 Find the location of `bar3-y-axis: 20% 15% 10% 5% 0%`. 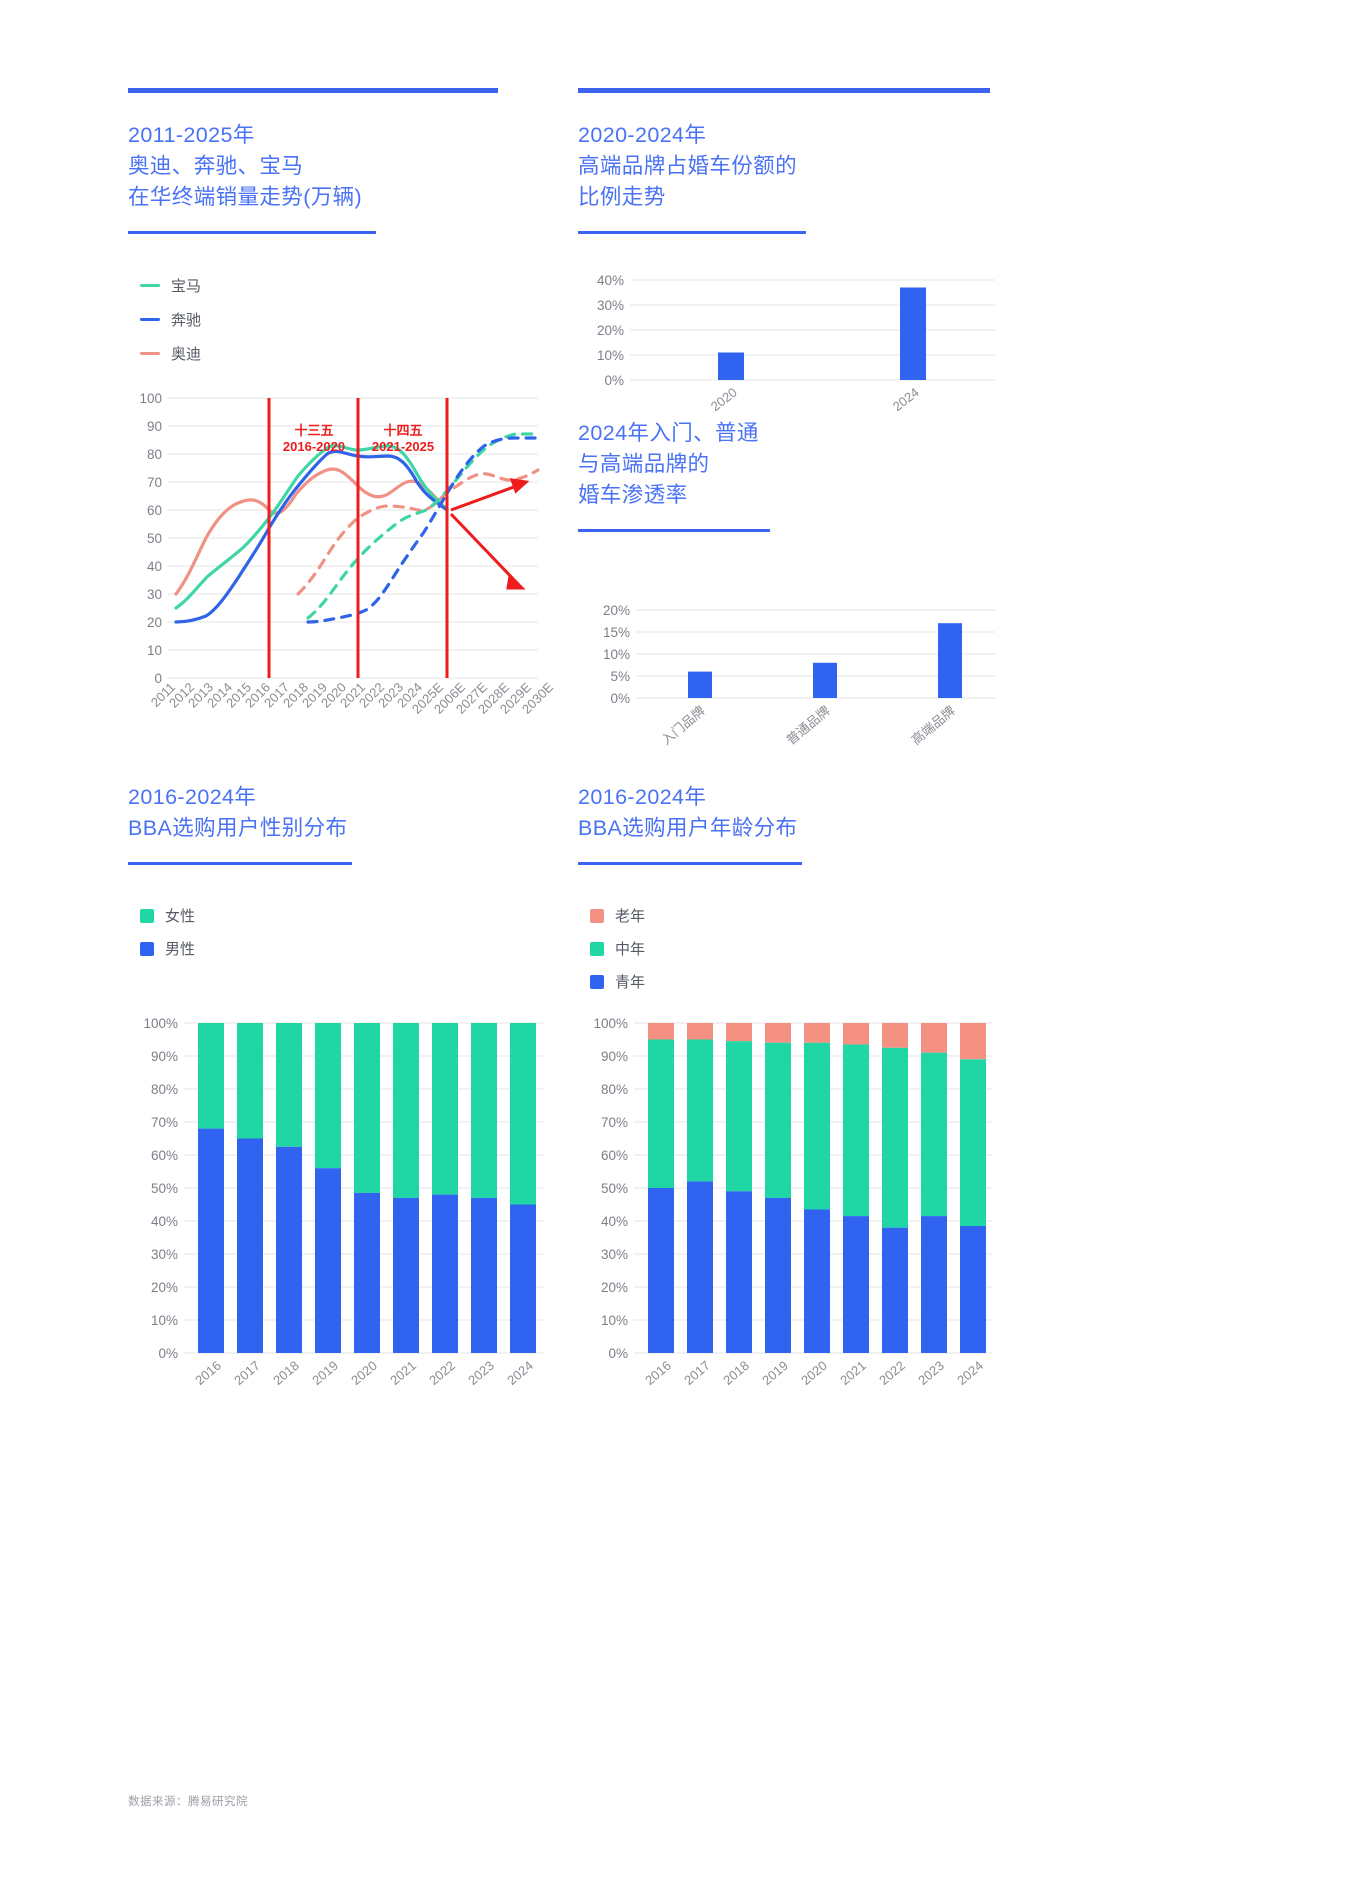

bar3-y-axis: 20% 15% 10% 5% 0% is located at coordinates (799, 654).